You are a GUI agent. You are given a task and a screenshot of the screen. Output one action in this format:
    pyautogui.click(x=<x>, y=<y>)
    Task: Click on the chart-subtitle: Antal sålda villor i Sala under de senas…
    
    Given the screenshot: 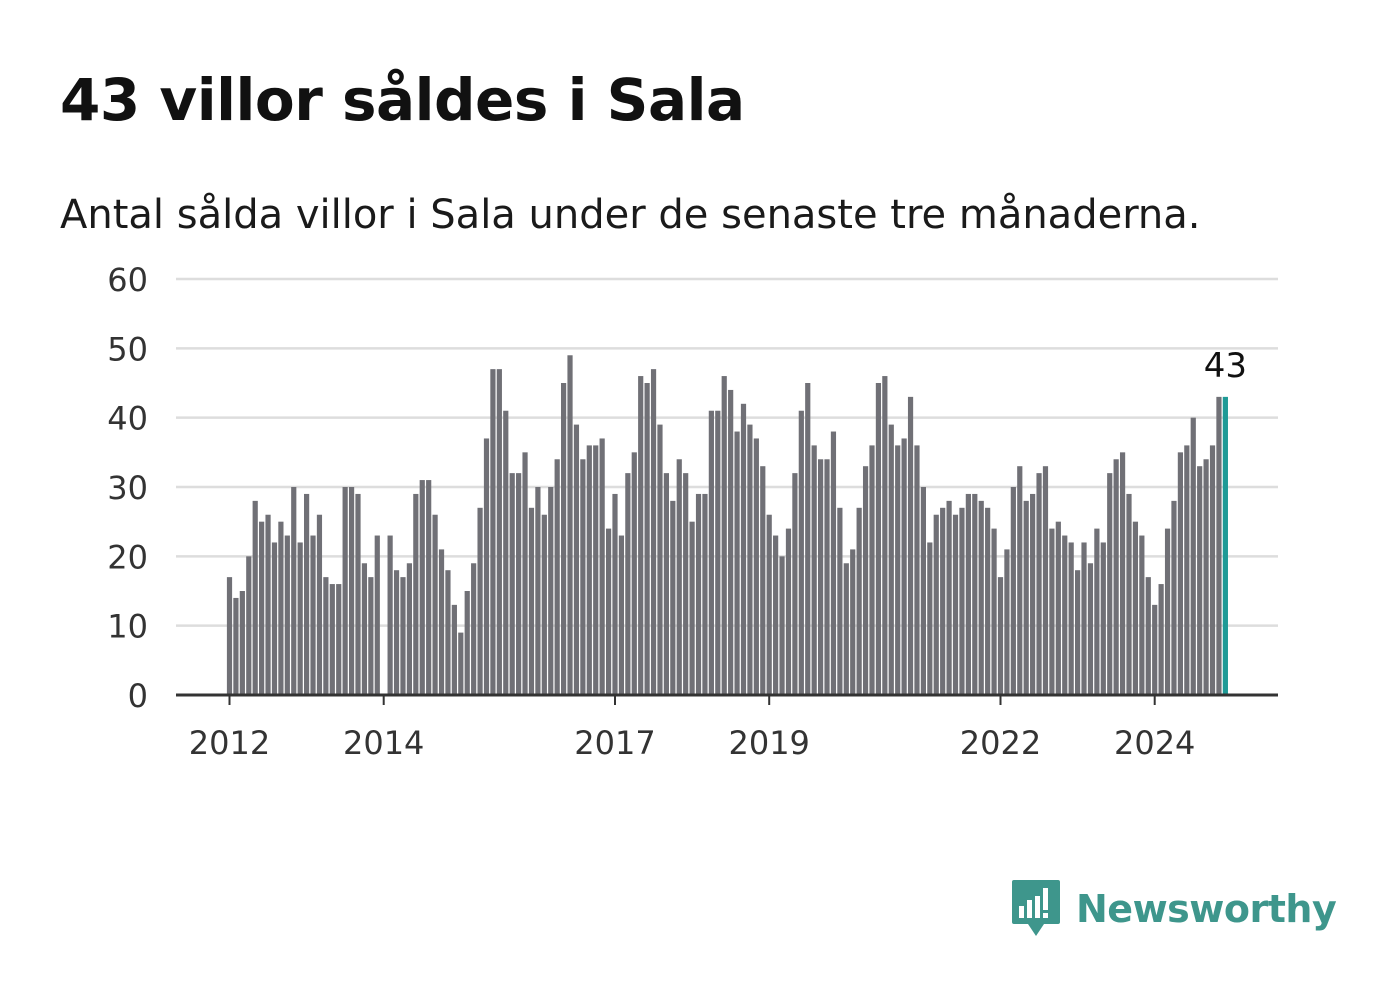 What is the action you would take?
    pyautogui.click(x=630, y=215)
    